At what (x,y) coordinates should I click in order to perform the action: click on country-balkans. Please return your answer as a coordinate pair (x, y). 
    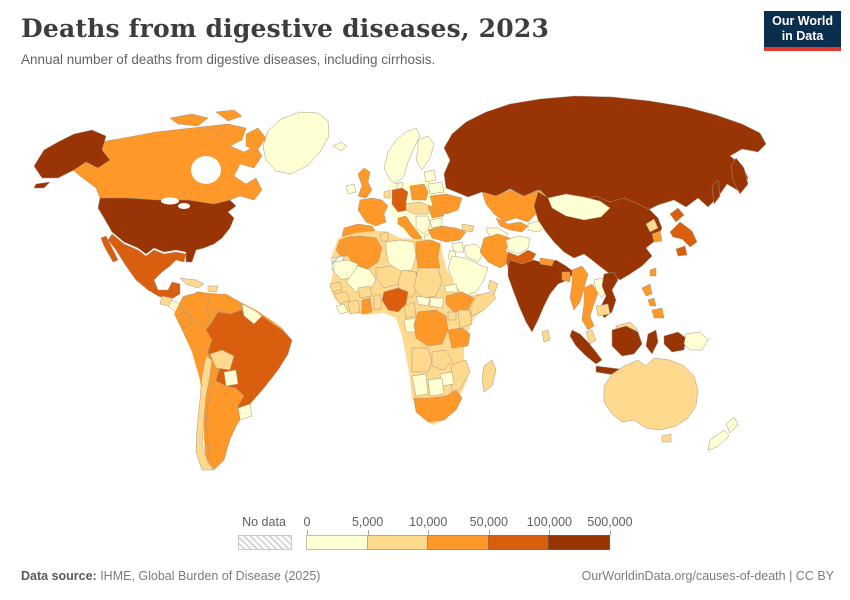
    Looking at the image, I should click on (423, 225).